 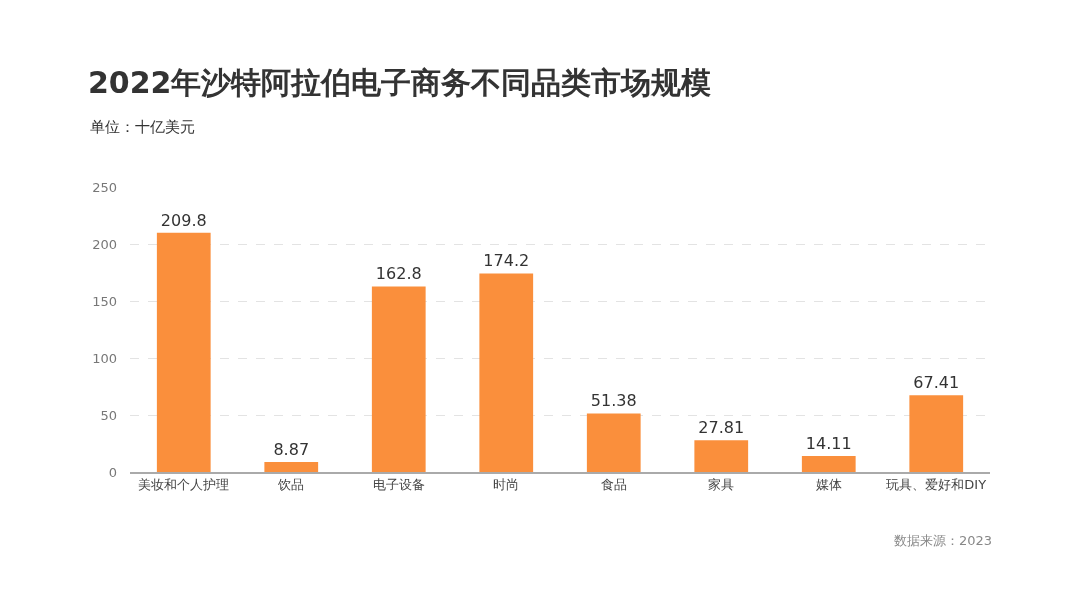 I want to click on chart-title: 2022年沙特阿拉伯电子商务不同品类市场规模, so click(x=400, y=82).